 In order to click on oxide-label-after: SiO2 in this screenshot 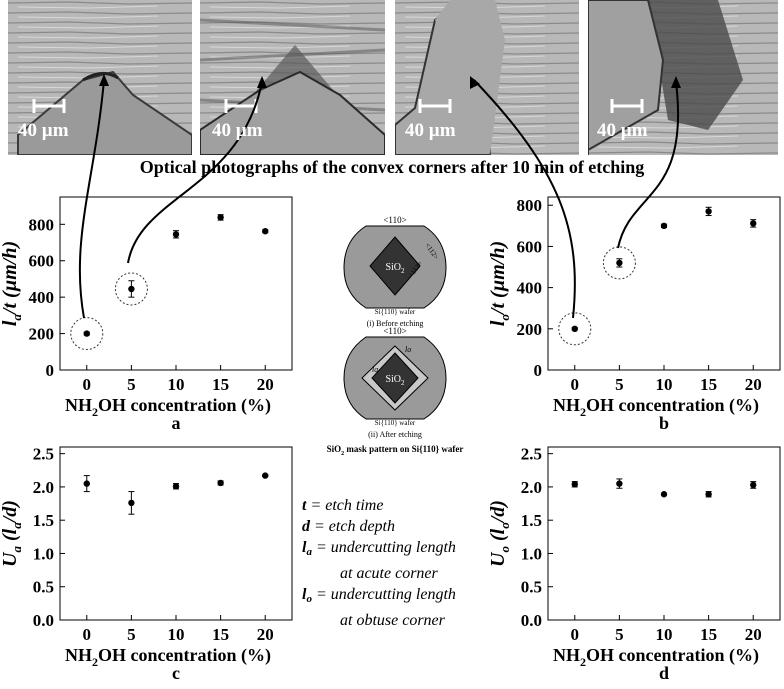, I will do `click(395, 380)`.